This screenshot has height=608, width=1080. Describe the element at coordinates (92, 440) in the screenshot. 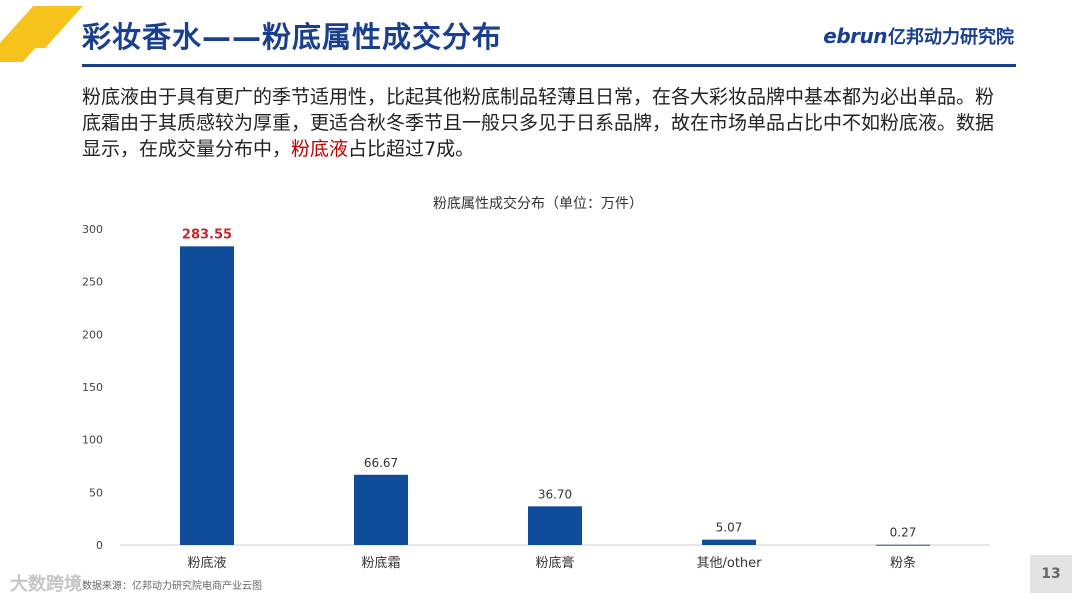

I see `y-tick-label: 100` at that location.